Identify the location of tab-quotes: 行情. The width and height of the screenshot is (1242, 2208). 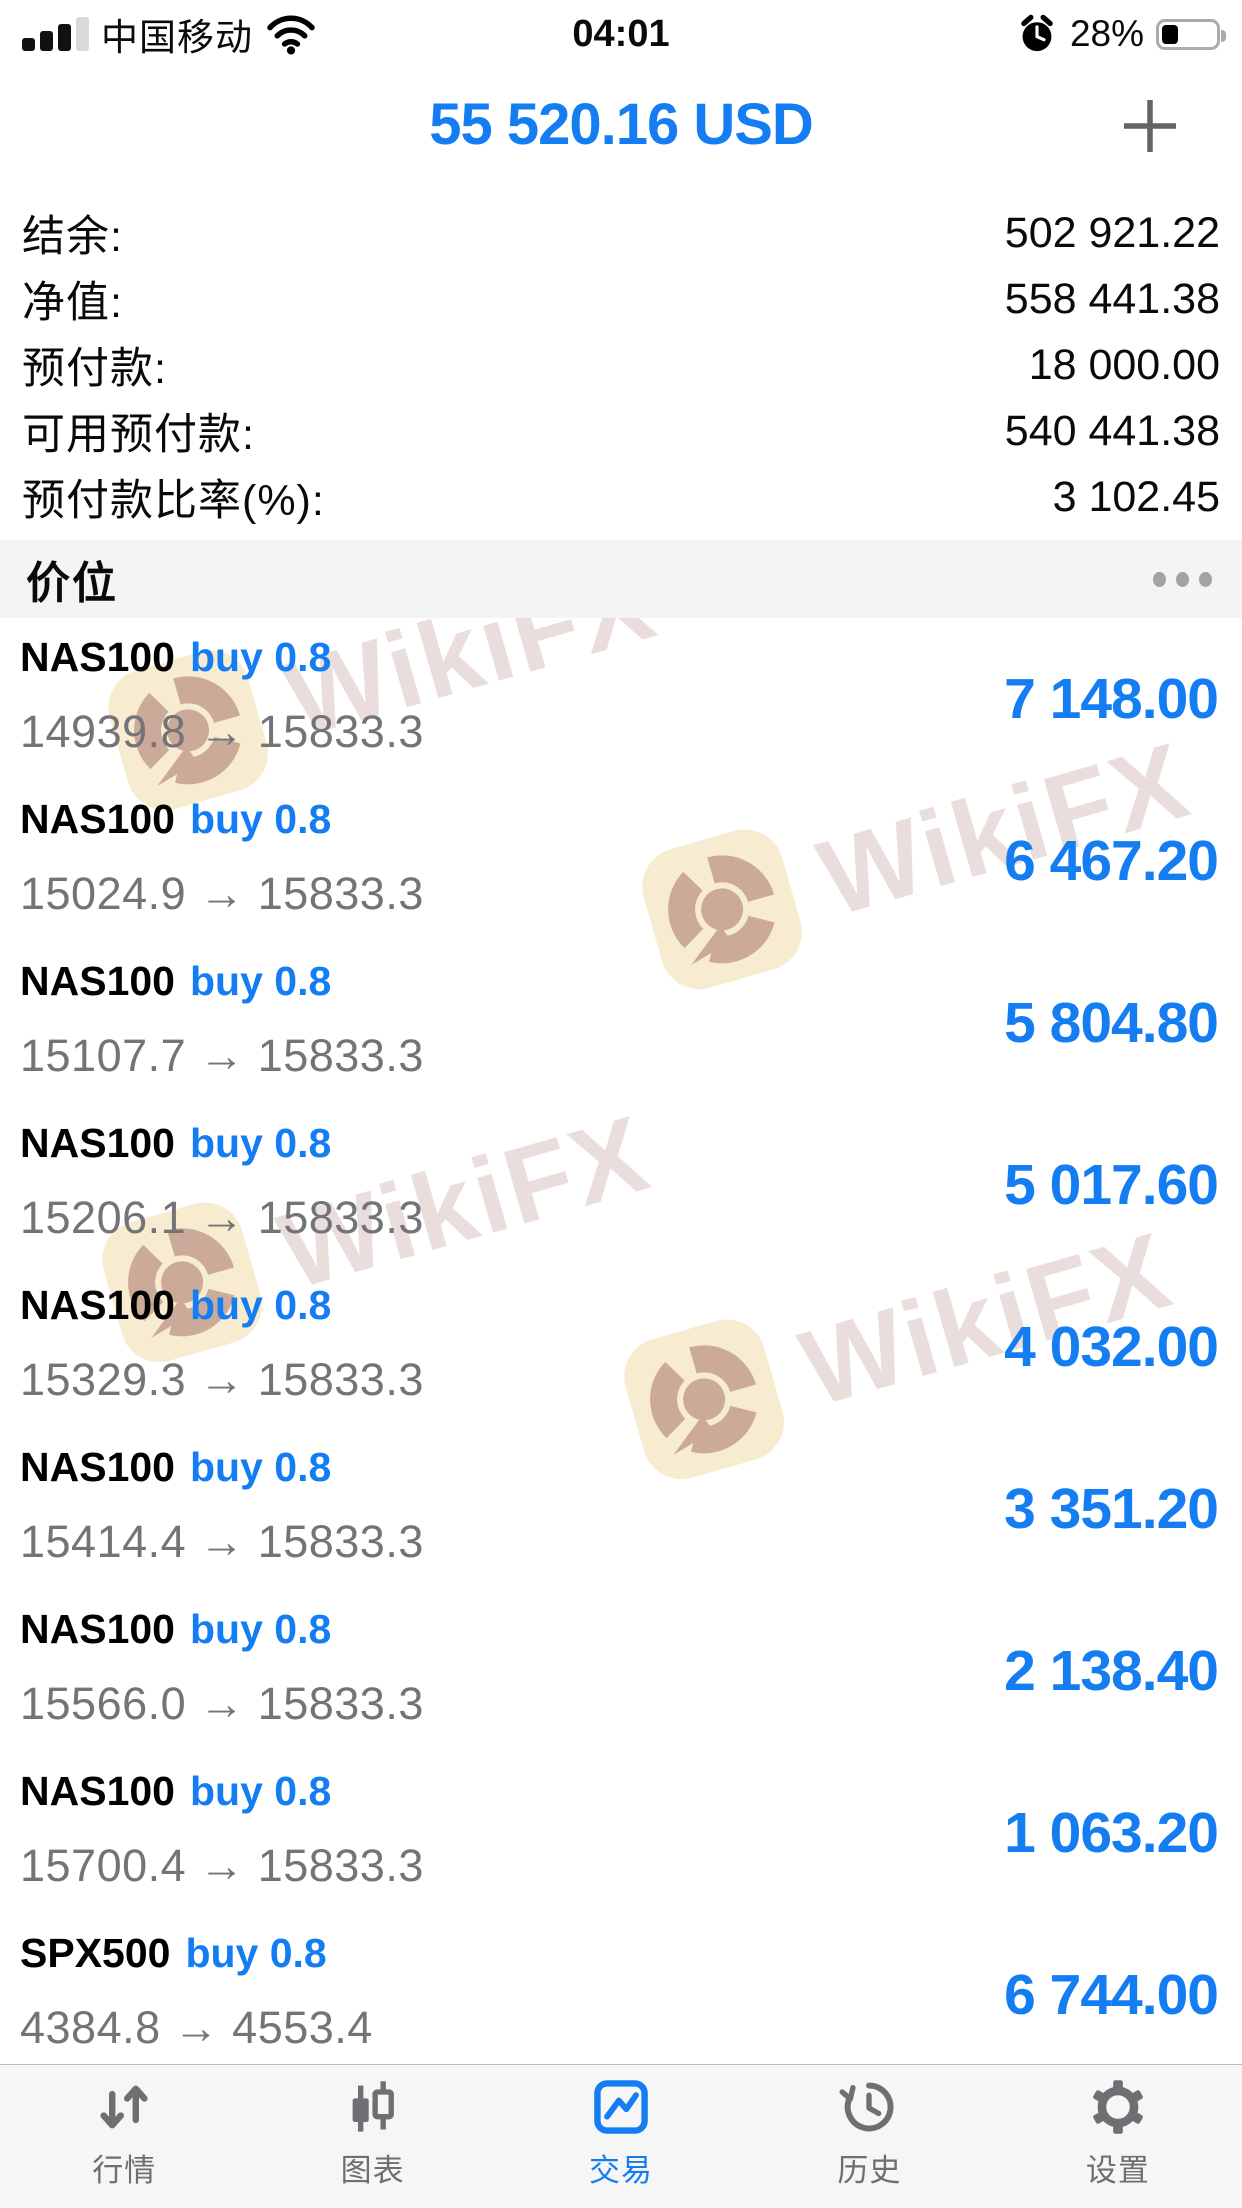
(124, 2136).